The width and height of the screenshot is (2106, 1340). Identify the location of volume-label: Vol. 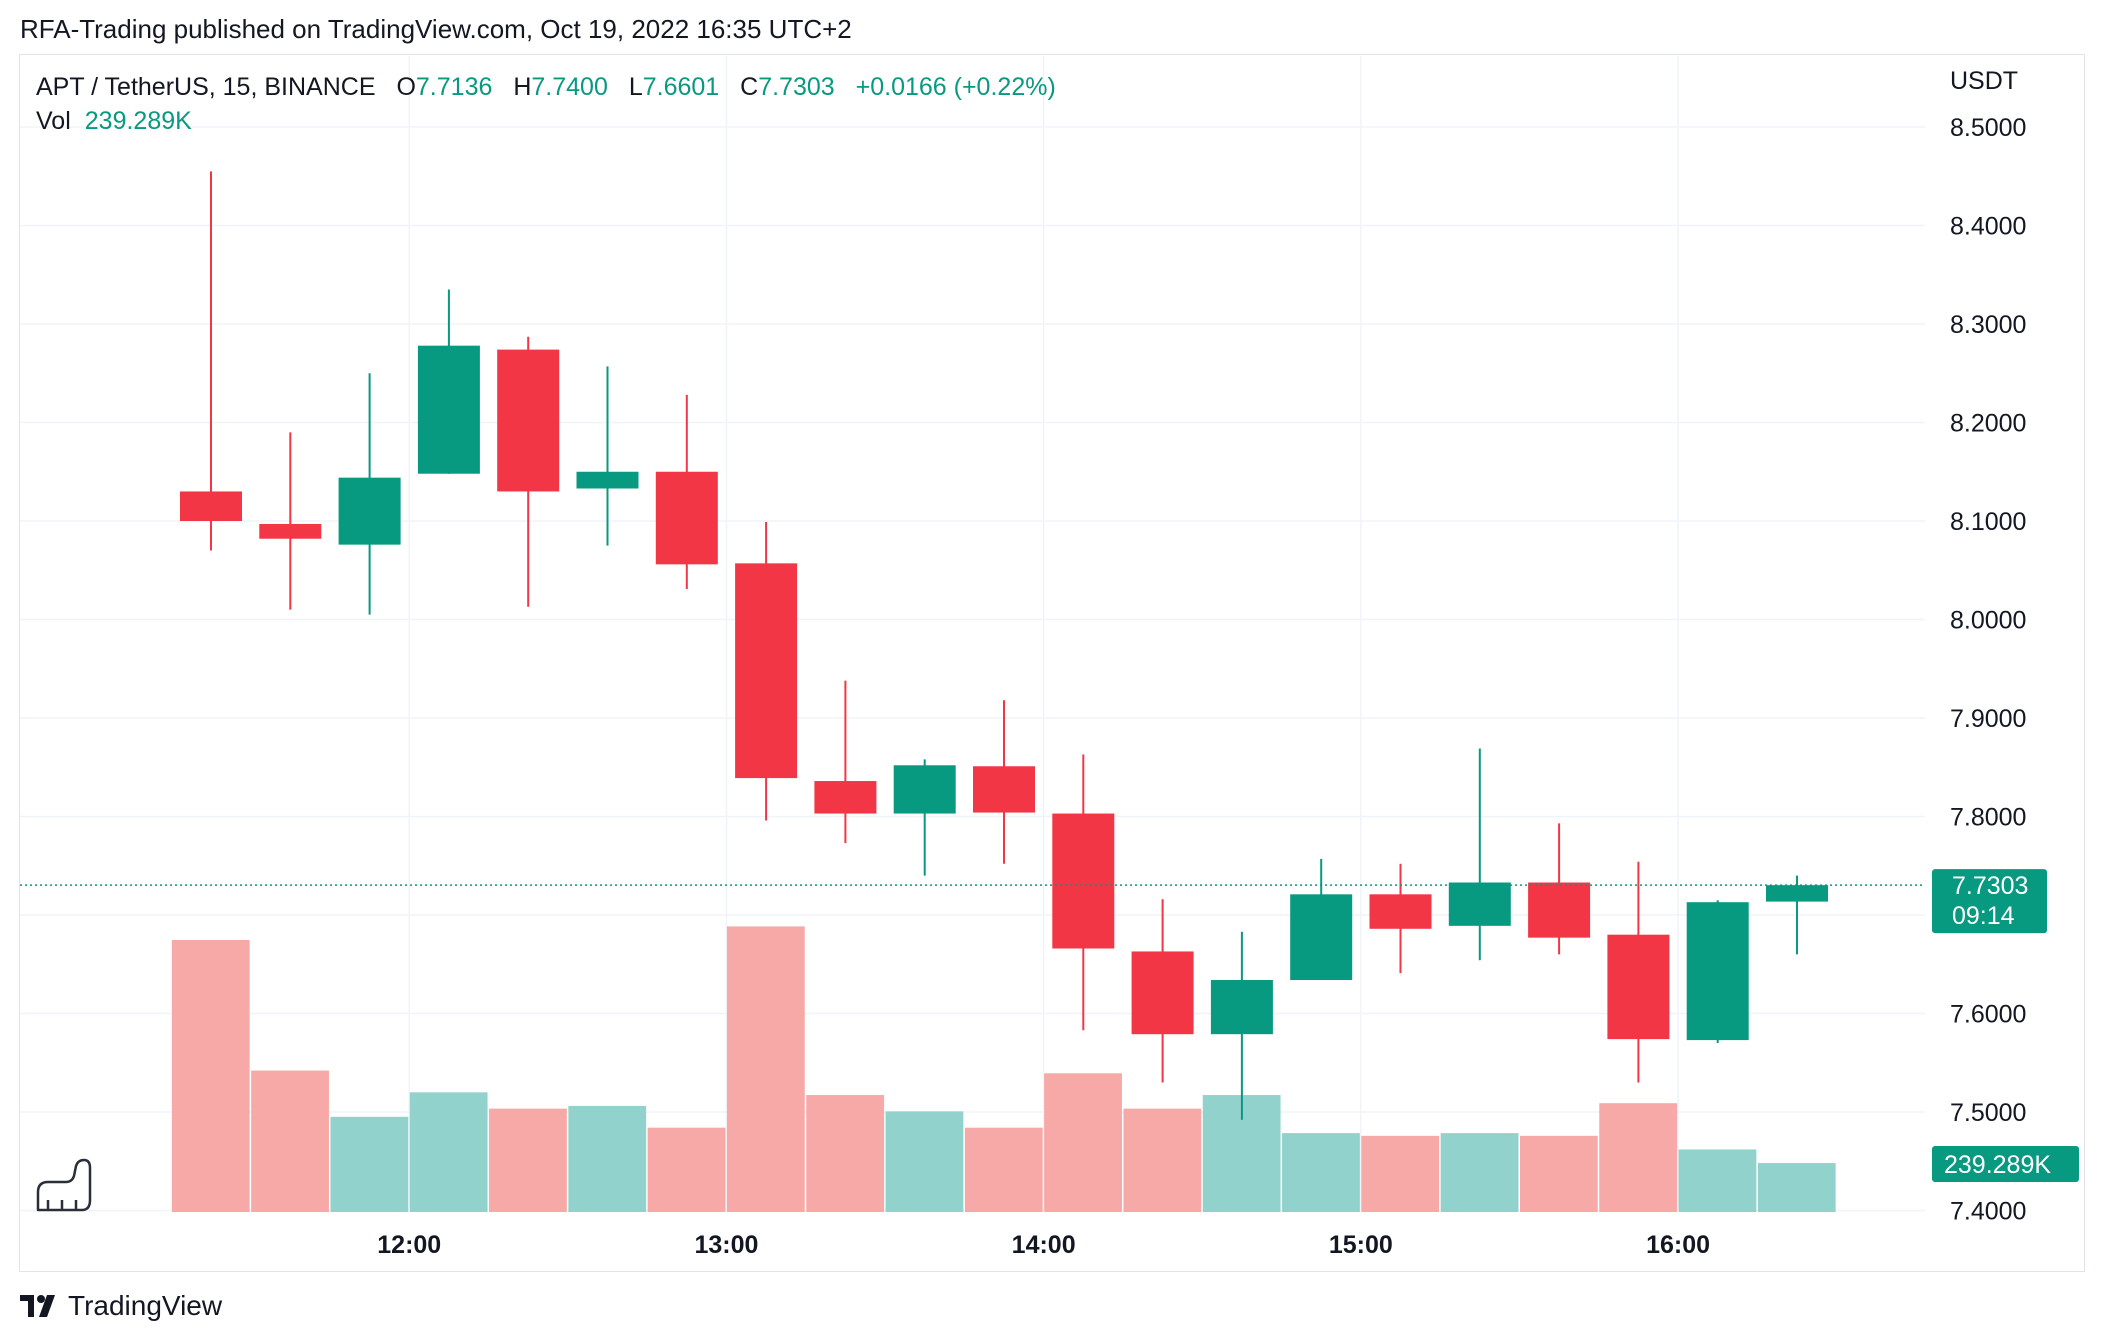
(53, 121).